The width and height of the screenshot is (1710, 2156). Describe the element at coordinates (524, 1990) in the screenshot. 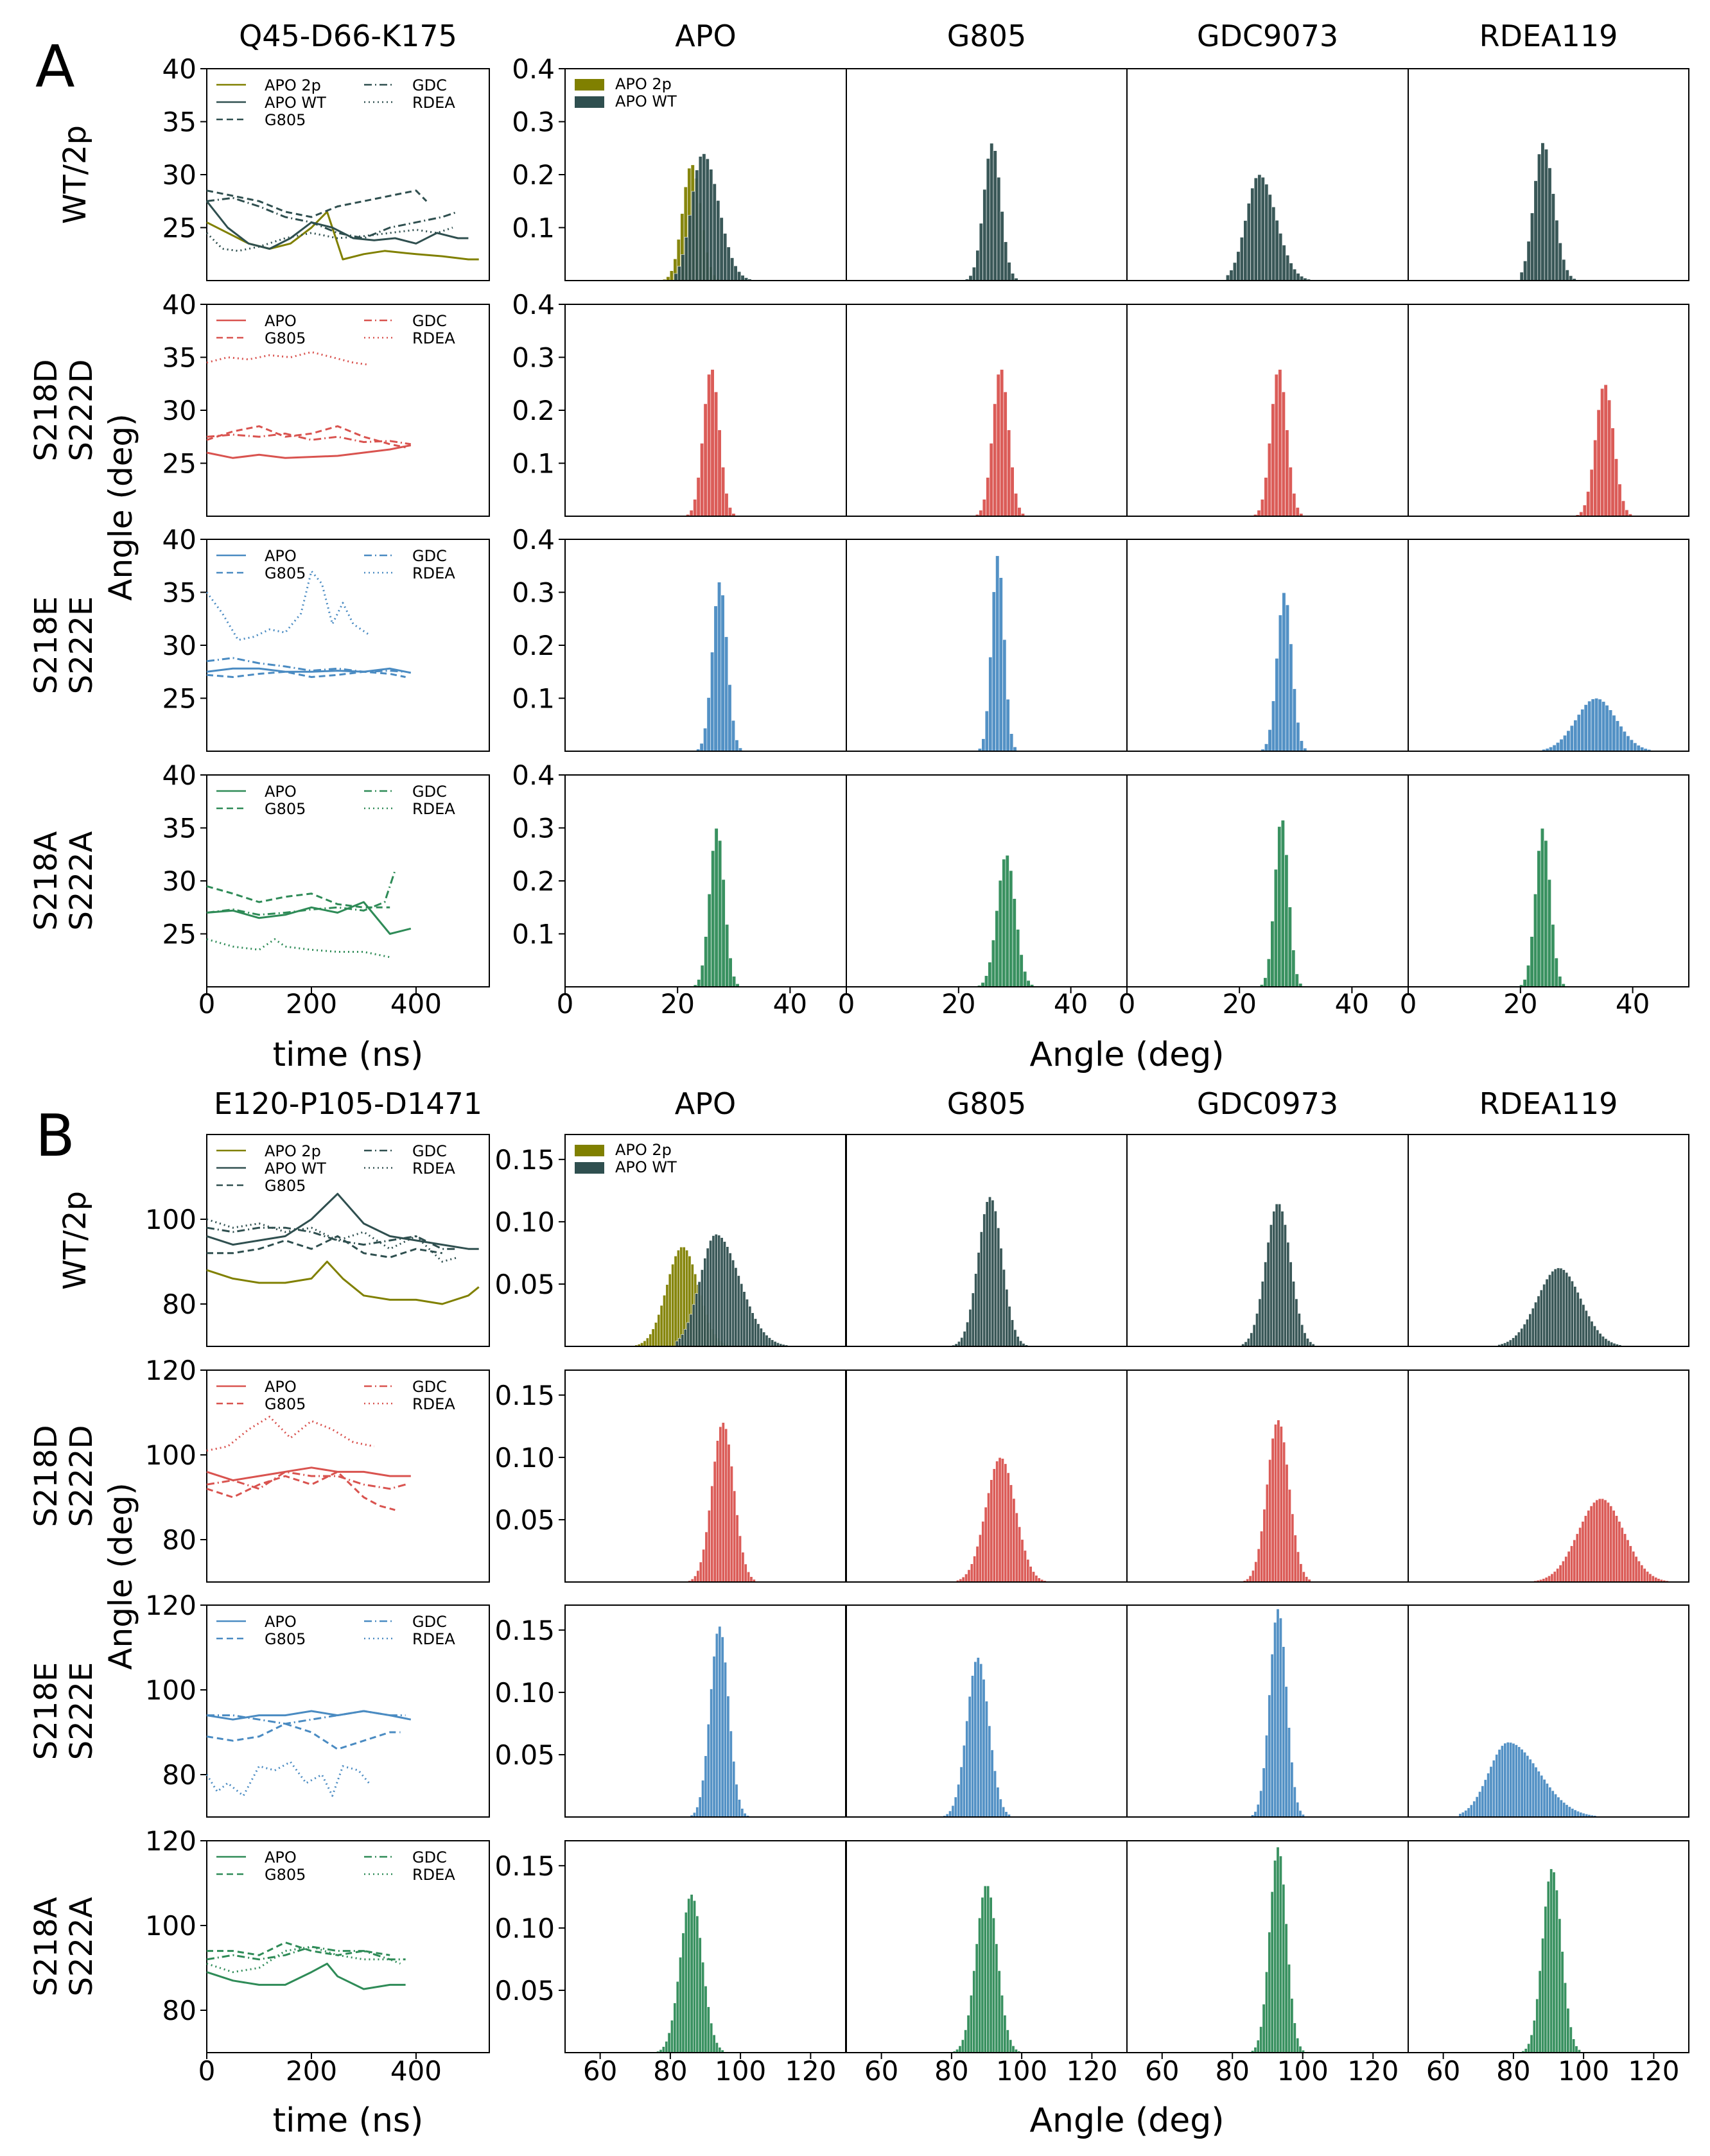

I see `hist-y-tick-label: 0.05` at that location.